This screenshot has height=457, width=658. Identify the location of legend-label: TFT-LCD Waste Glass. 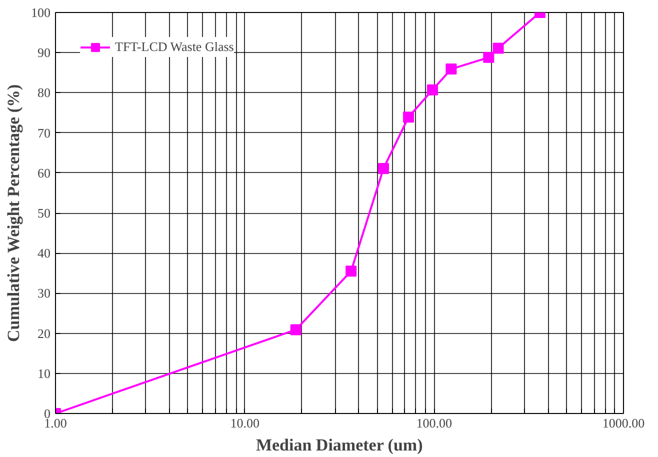
(174, 47).